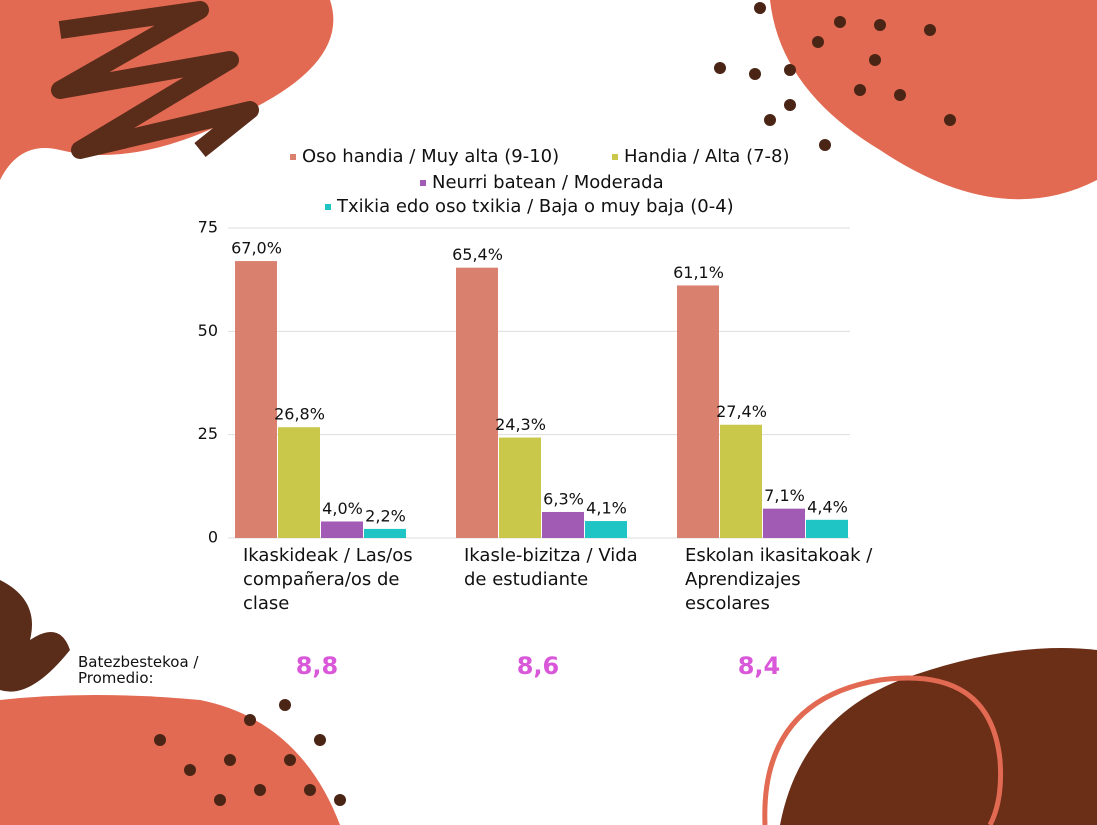 This screenshot has height=825, width=1097. What do you see at coordinates (520, 424) in the screenshot?
I see `data-label: 24,3%` at bounding box center [520, 424].